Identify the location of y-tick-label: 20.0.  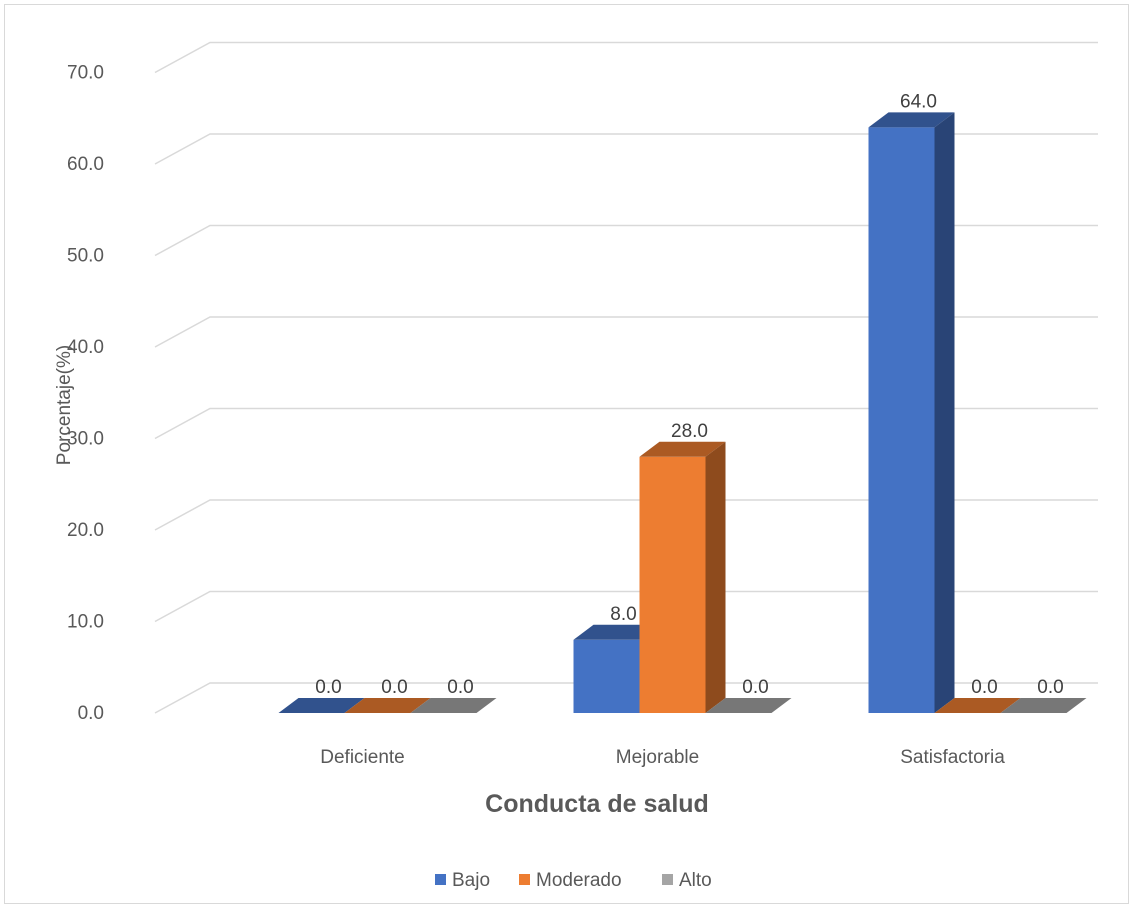
(85, 530).